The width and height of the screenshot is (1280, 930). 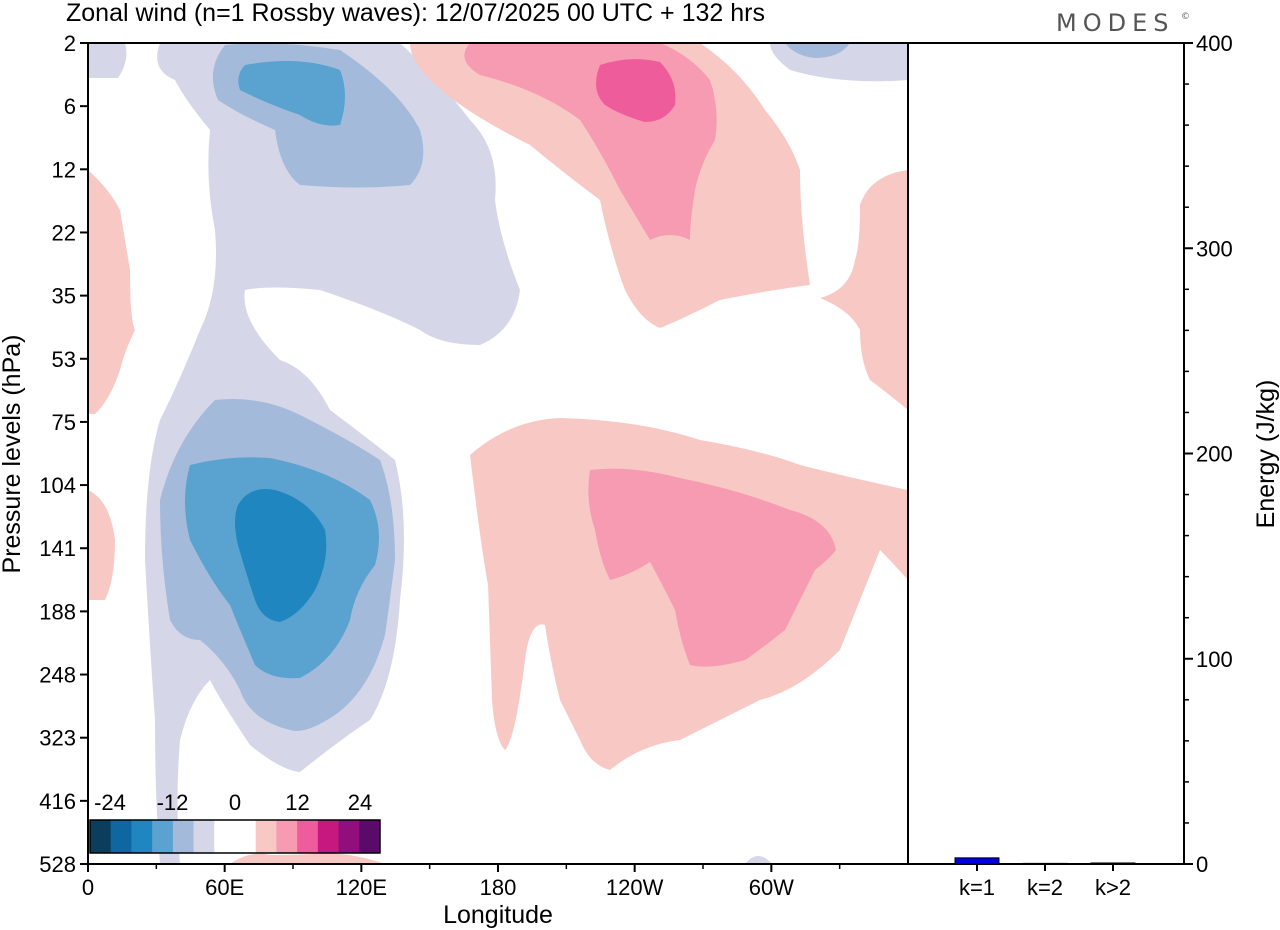 What do you see at coordinates (1202, 864) in the screenshot?
I see `energy-tick-label: 0` at bounding box center [1202, 864].